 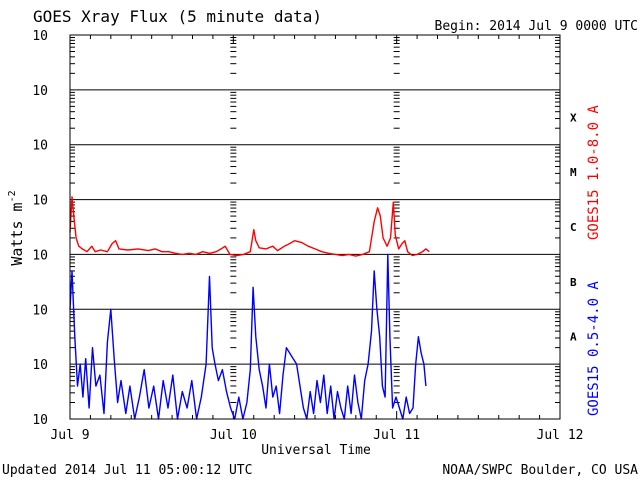 I want to click on credit-label: NOAA/SWPC Boulder, CO USA, so click(x=540, y=470).